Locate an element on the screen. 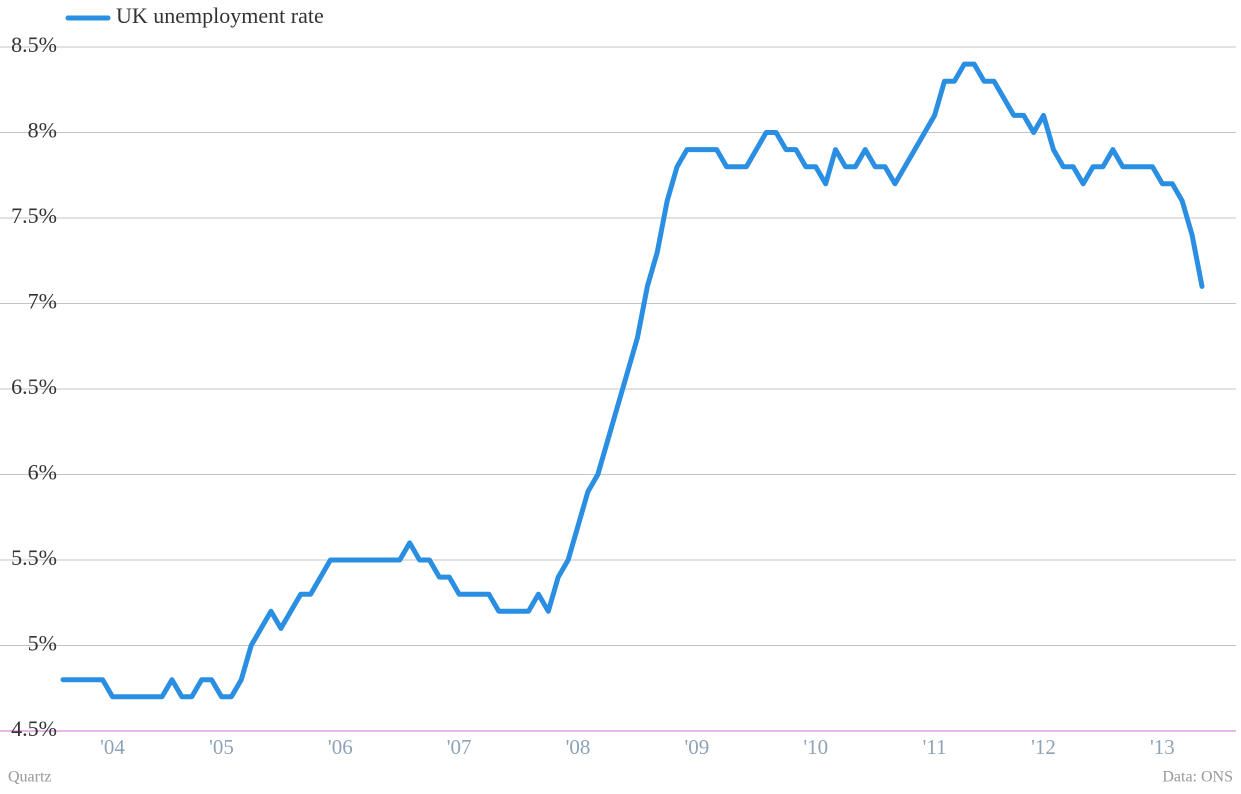 The height and width of the screenshot is (794, 1241). y-tick-label: 5.5% is located at coordinates (34, 557).